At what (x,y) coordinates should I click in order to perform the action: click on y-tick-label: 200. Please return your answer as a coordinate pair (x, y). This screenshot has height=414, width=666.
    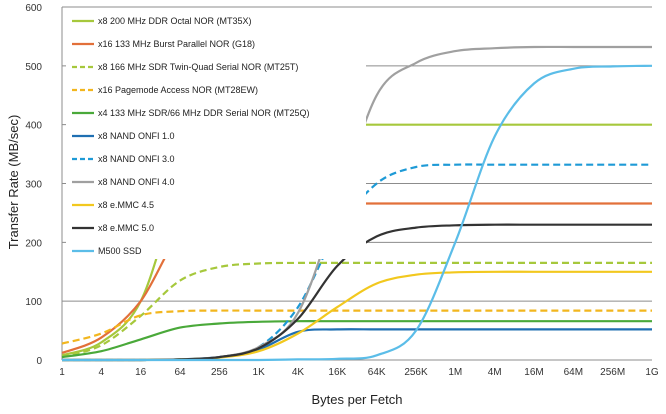
    Looking at the image, I should click on (33, 243).